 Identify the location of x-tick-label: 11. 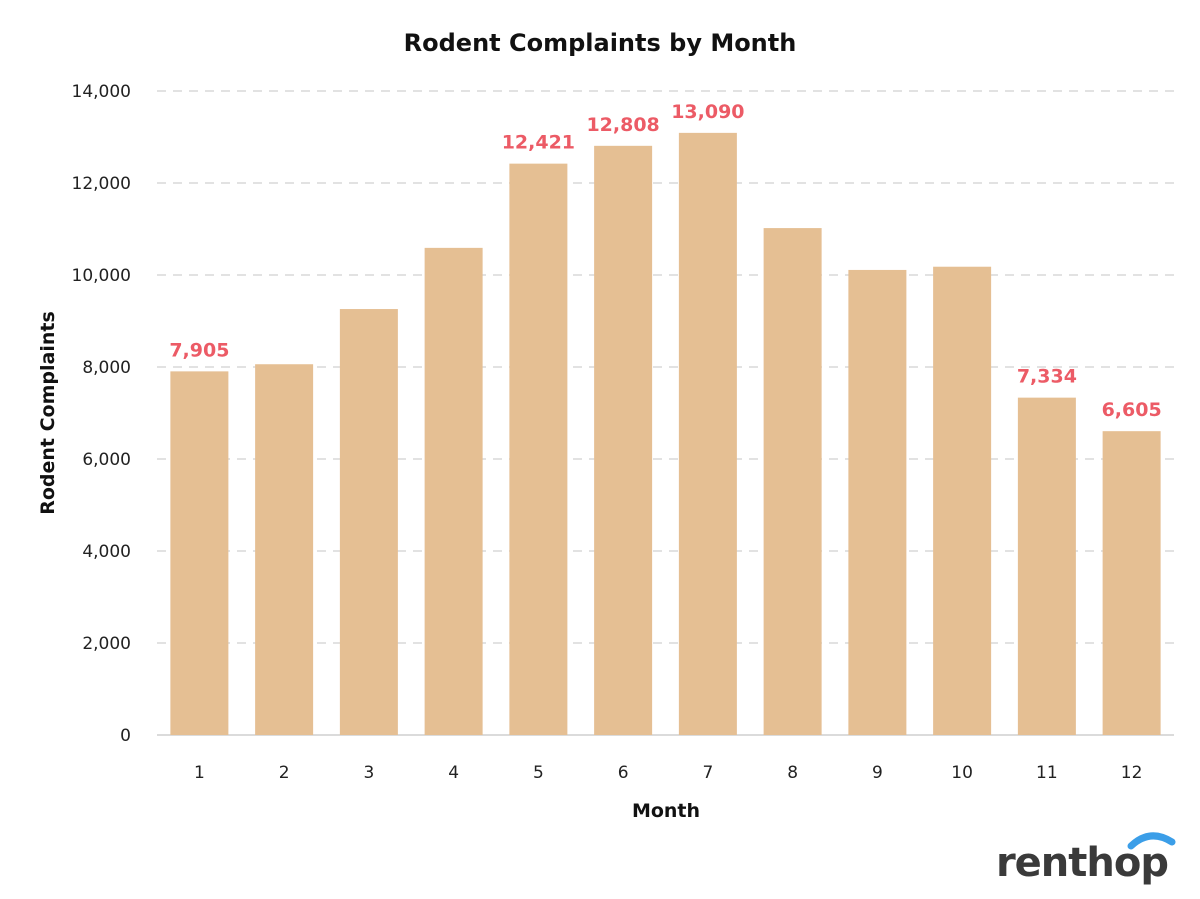
(1047, 773).